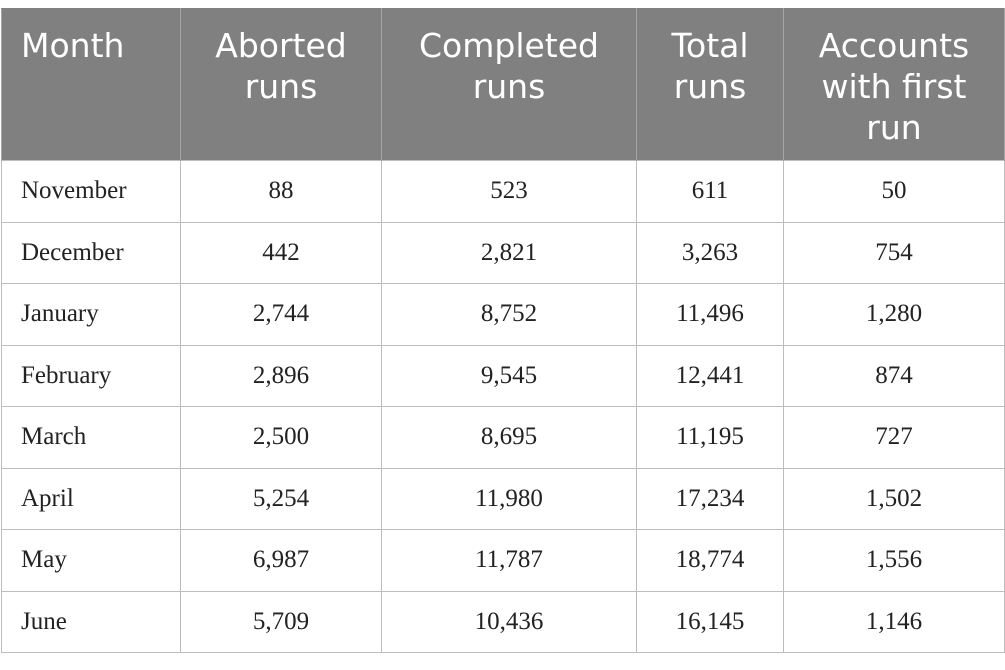 Image resolution: width=1005 pixels, height=670 pixels. What do you see at coordinates (509, 560) in the screenshot?
I see `cell-completed-runs: 11,787` at bounding box center [509, 560].